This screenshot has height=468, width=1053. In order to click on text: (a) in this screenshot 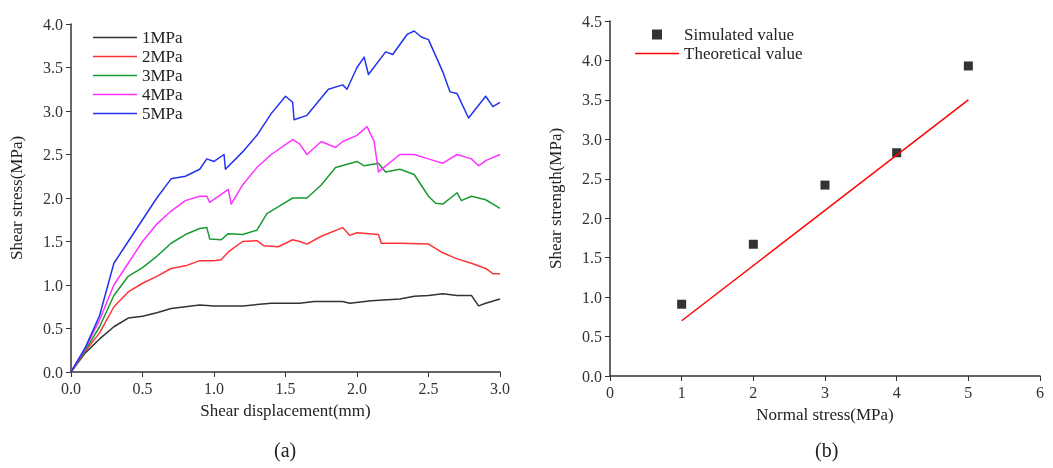, I will do `click(285, 450)`.